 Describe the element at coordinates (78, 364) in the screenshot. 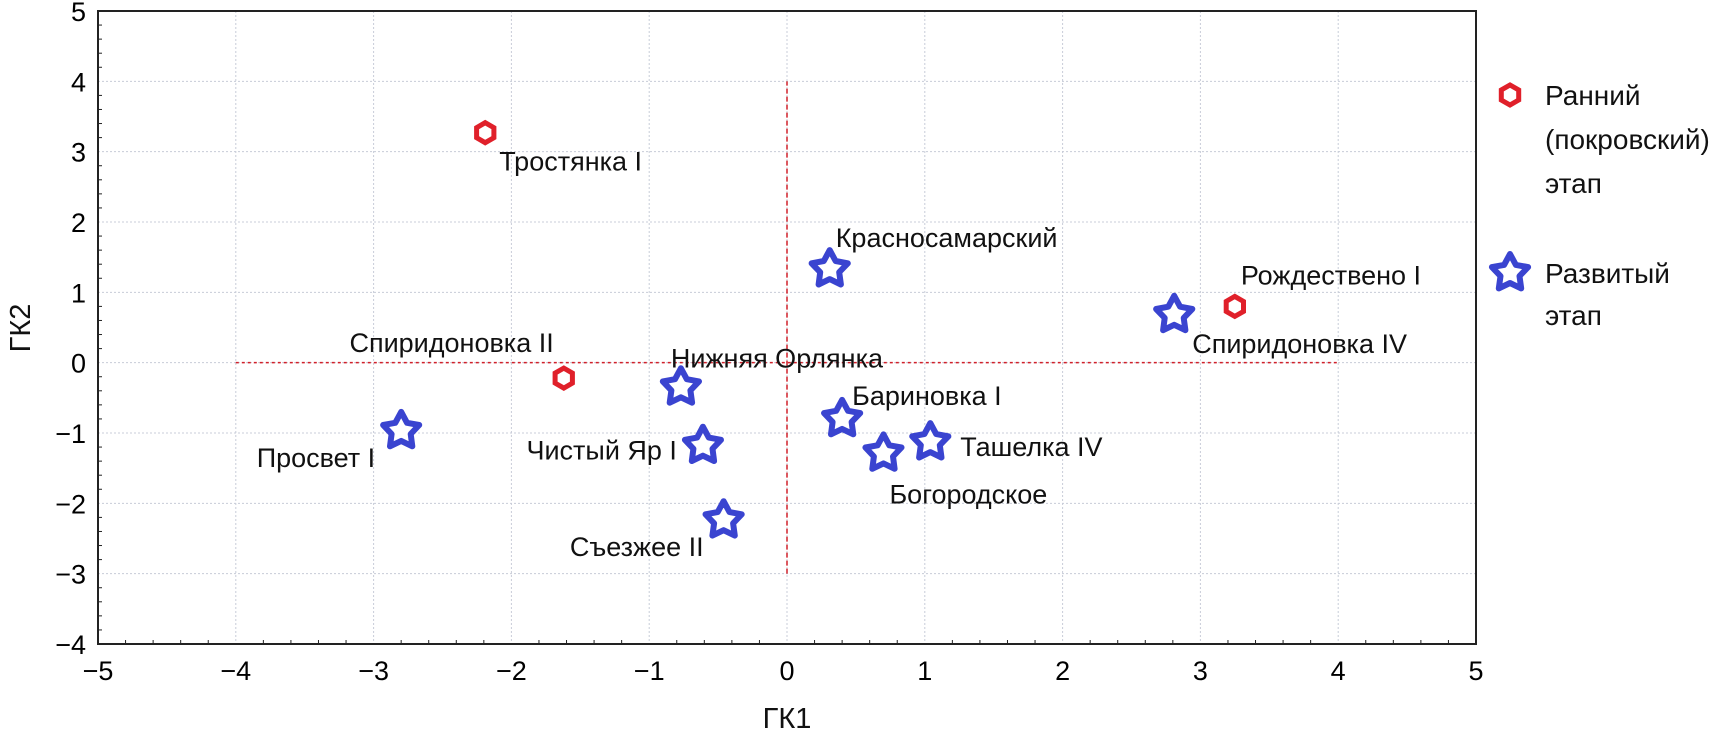

I see `y-tick-label: 0` at that location.